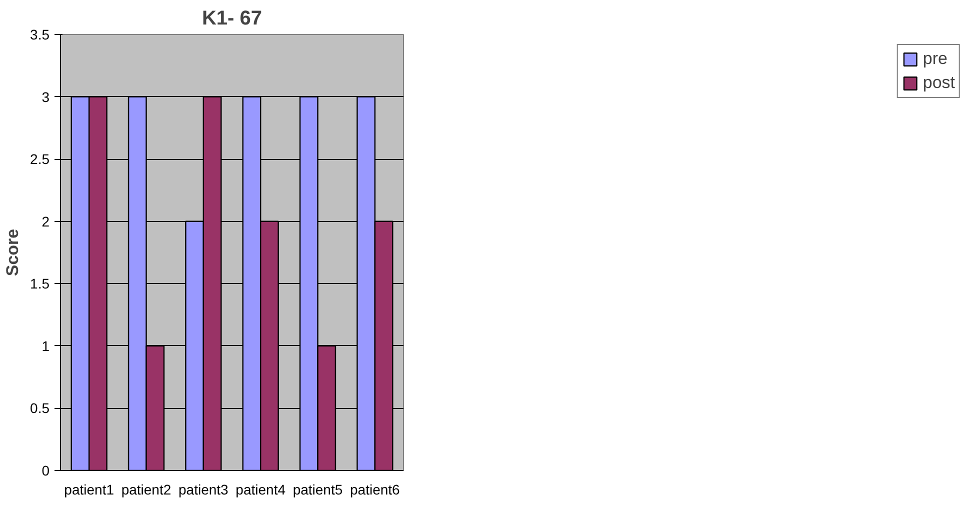 Image resolution: width=976 pixels, height=526 pixels. Describe the element at coordinates (46, 346) in the screenshot. I see `y-tick-label: 1` at that location.